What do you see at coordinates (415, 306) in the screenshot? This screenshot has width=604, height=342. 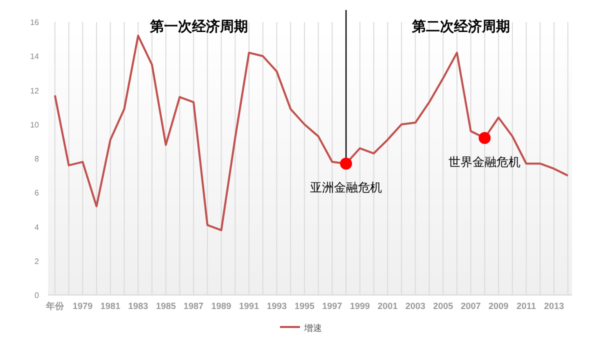 I see `x-tick-label: 2003` at bounding box center [415, 306].